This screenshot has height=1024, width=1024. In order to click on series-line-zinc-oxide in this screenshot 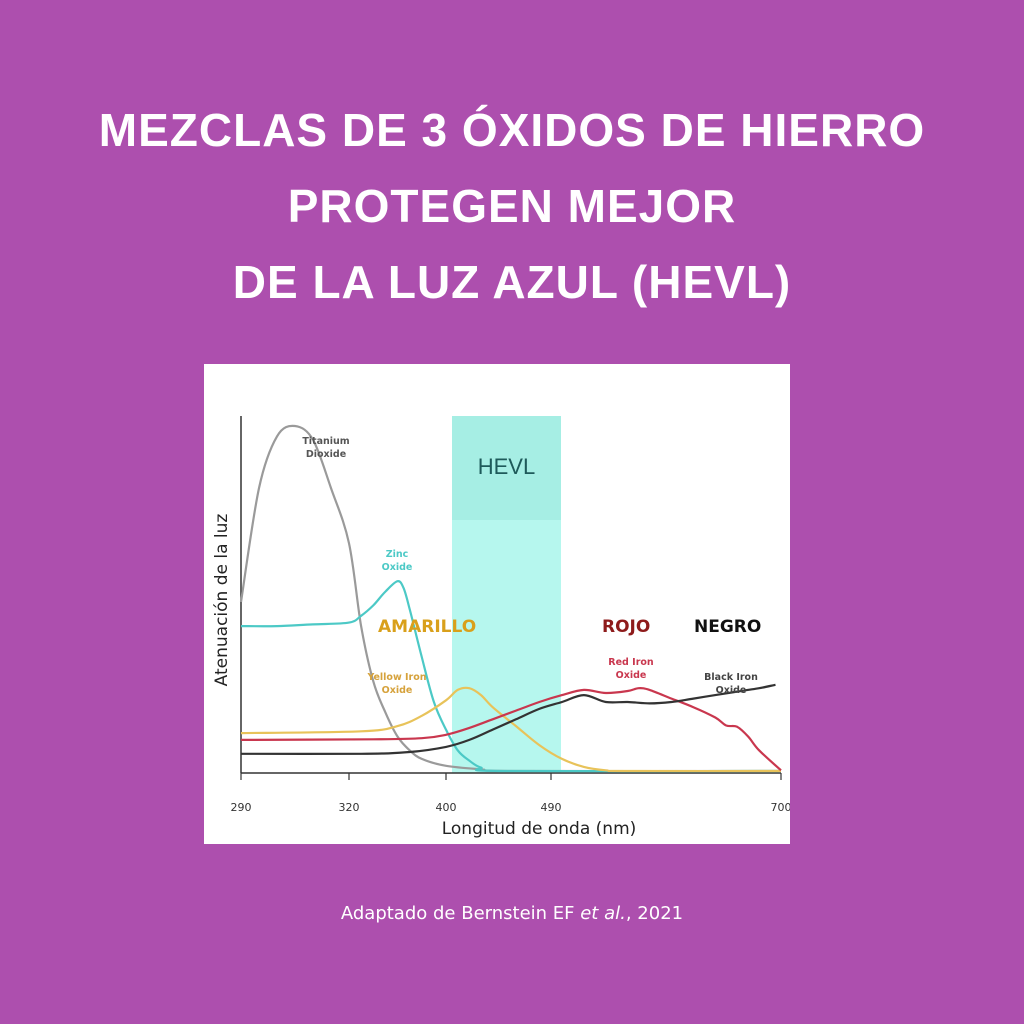, I will do `click(511, 676)`.